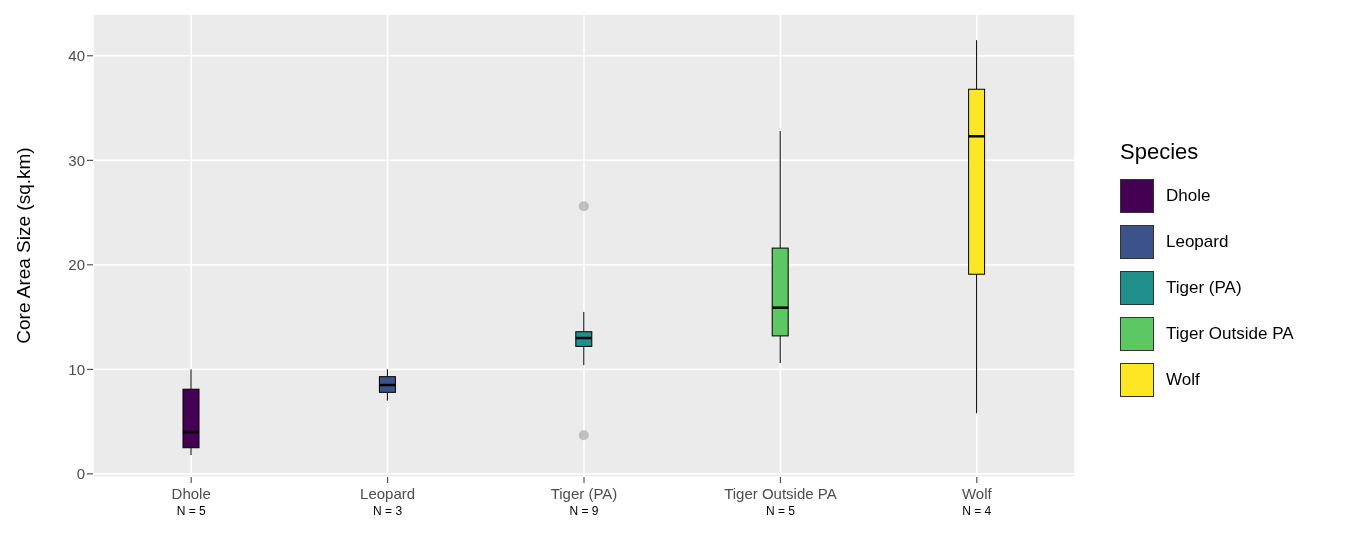 Image resolution: width=1354 pixels, height=544 pixels. I want to click on y-tick-label: 20, so click(76, 265).